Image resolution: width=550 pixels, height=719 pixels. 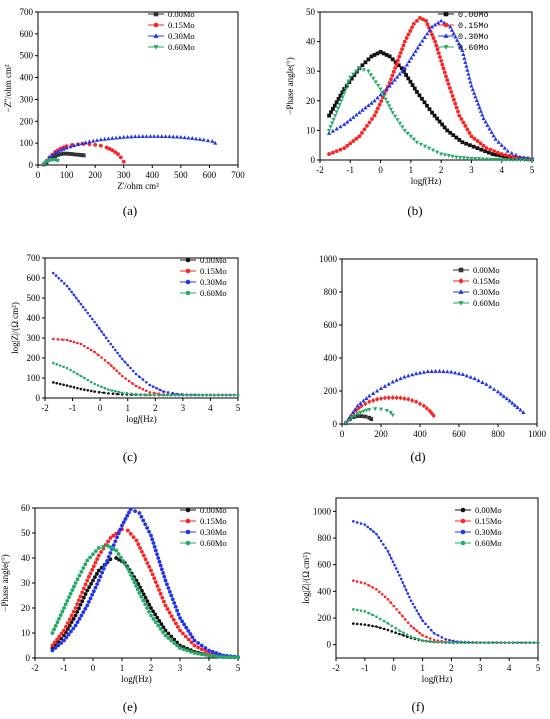 I want to click on legend-label: 0.15Mo, so click(x=213, y=521).